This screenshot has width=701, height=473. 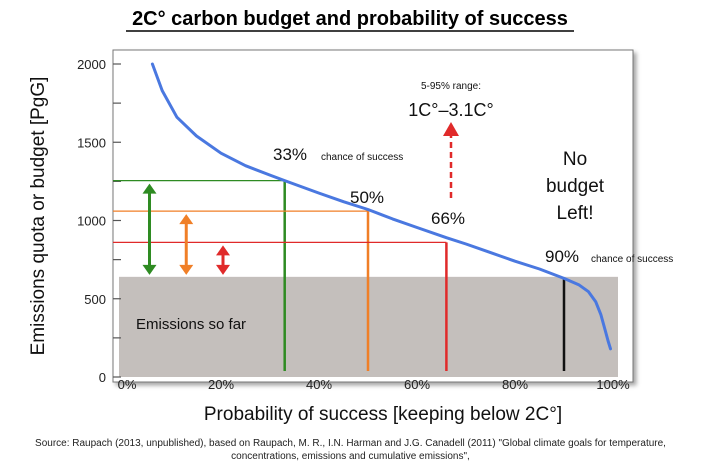 What do you see at coordinates (448, 218) in the screenshot?
I see `marker-label-66: 66%` at bounding box center [448, 218].